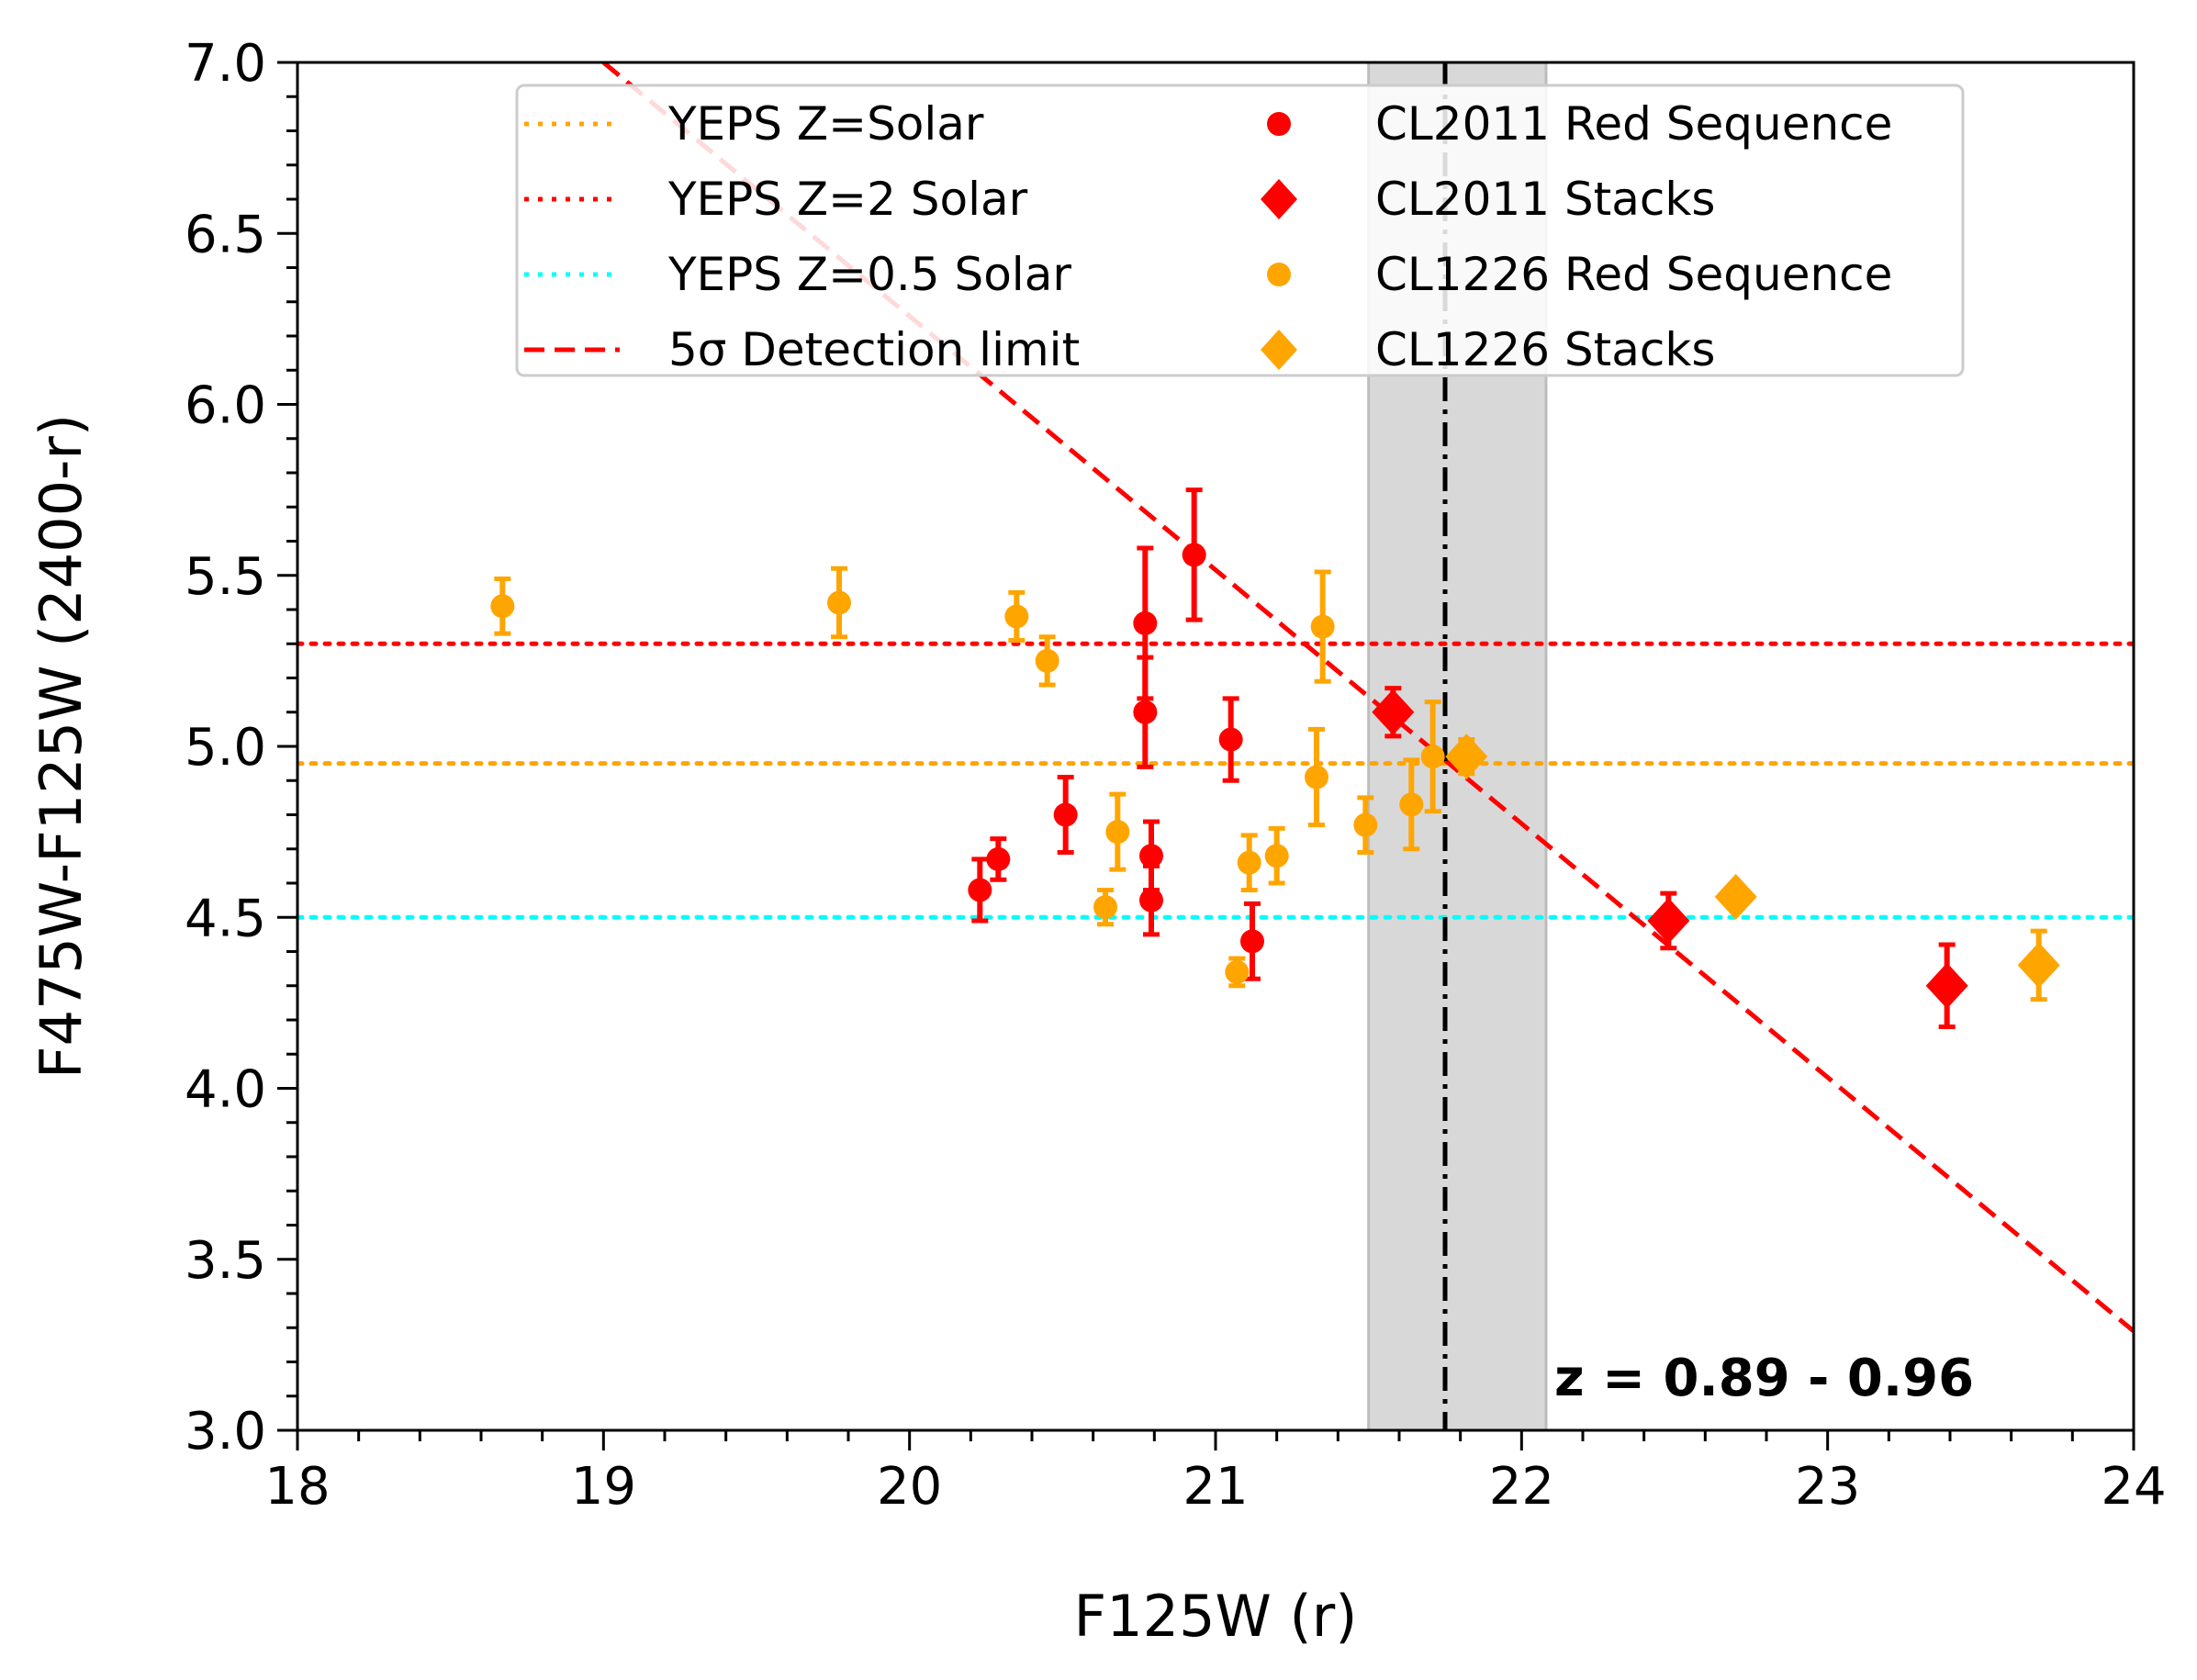 The height and width of the screenshot is (1680, 2197). Describe the element at coordinates (225, 577) in the screenshot. I see `y-tick-label: 5.5` at that location.